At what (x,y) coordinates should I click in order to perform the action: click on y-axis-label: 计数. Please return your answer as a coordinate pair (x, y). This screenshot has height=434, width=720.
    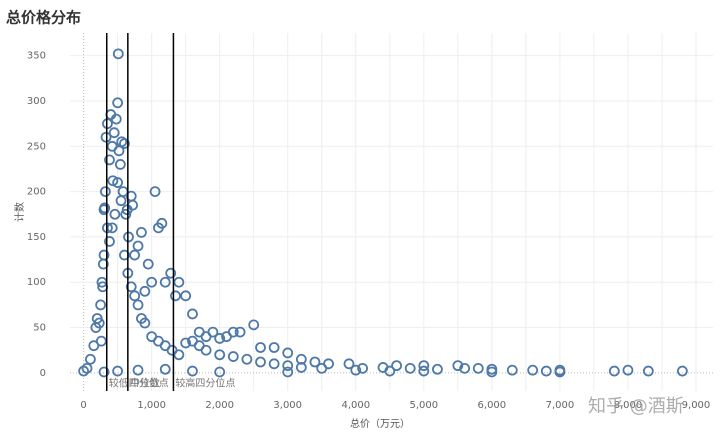
    Looking at the image, I should click on (19, 212).